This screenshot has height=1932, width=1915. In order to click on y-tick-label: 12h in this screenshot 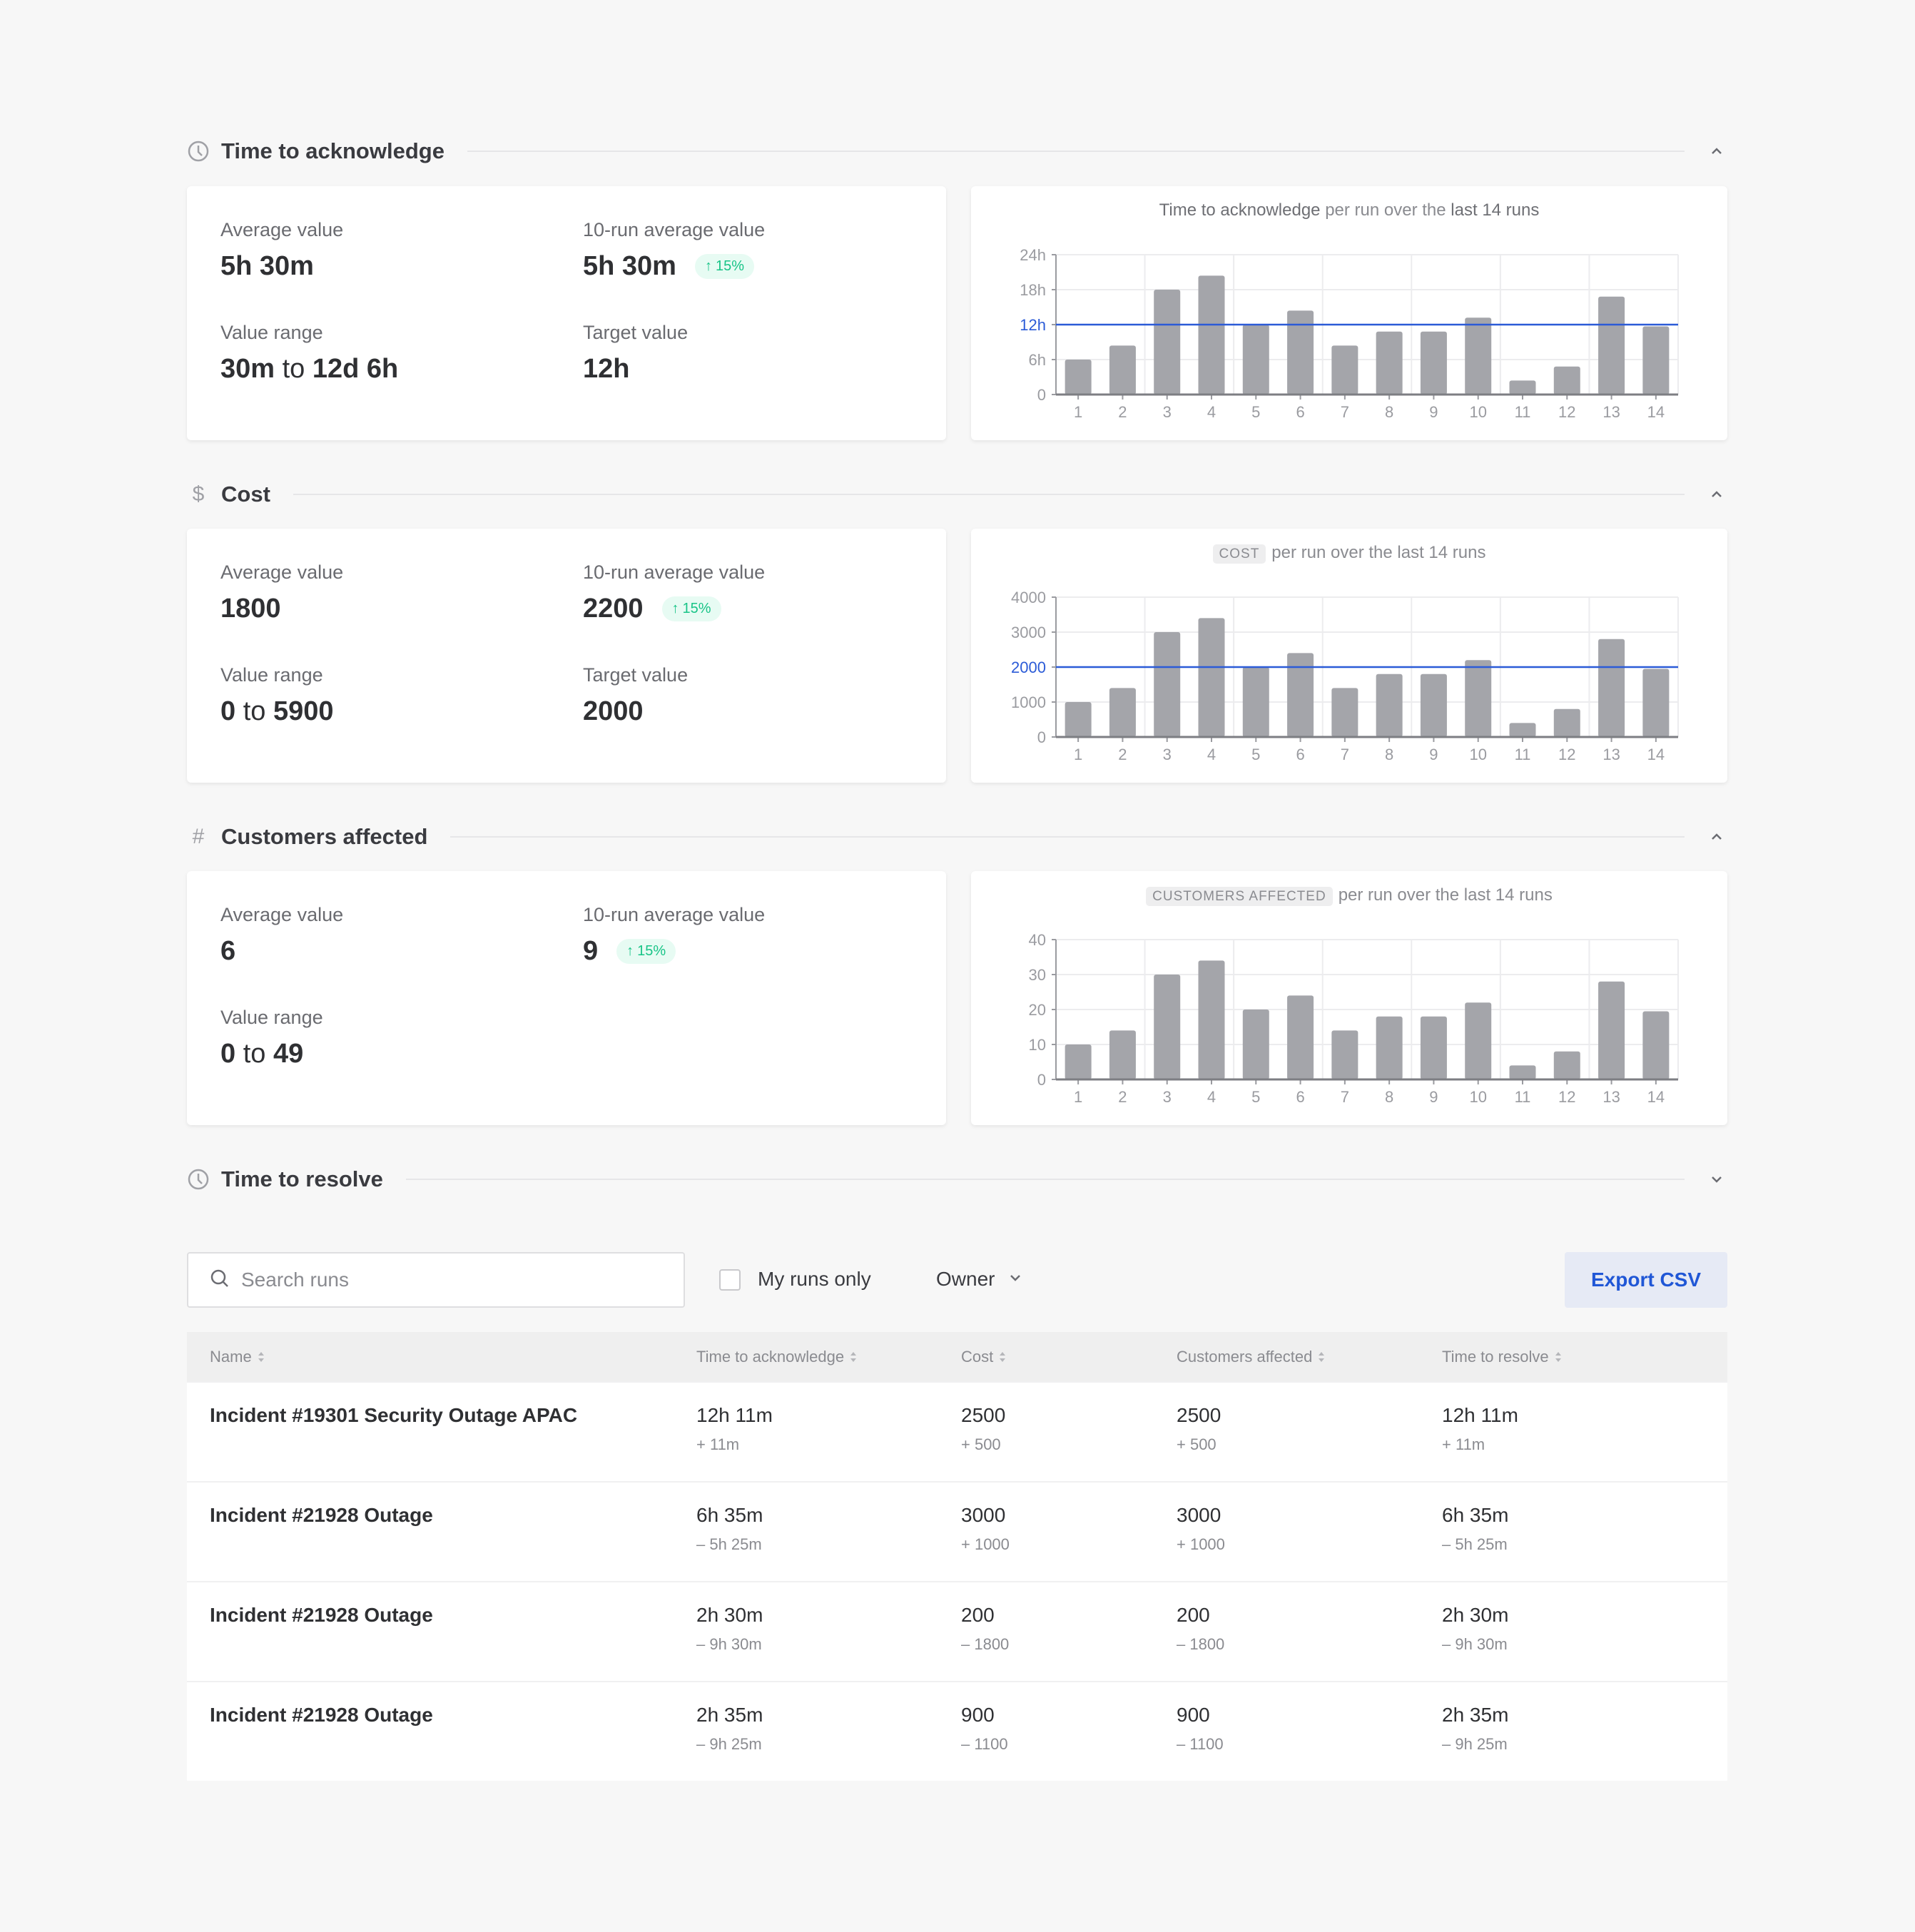, I will do `click(1033, 325)`.